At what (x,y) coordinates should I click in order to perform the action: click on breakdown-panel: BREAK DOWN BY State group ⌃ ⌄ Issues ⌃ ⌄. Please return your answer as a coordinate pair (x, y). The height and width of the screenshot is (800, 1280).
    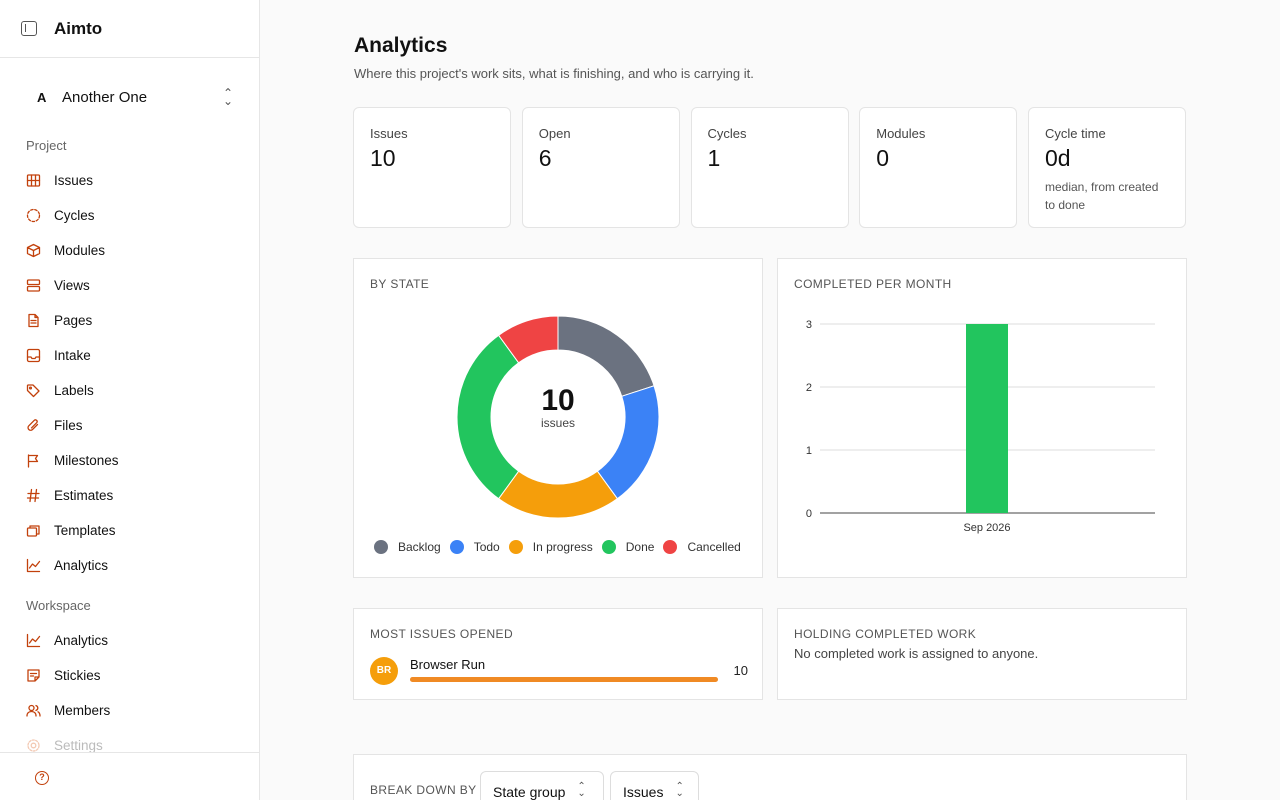
    Looking at the image, I should click on (770, 777).